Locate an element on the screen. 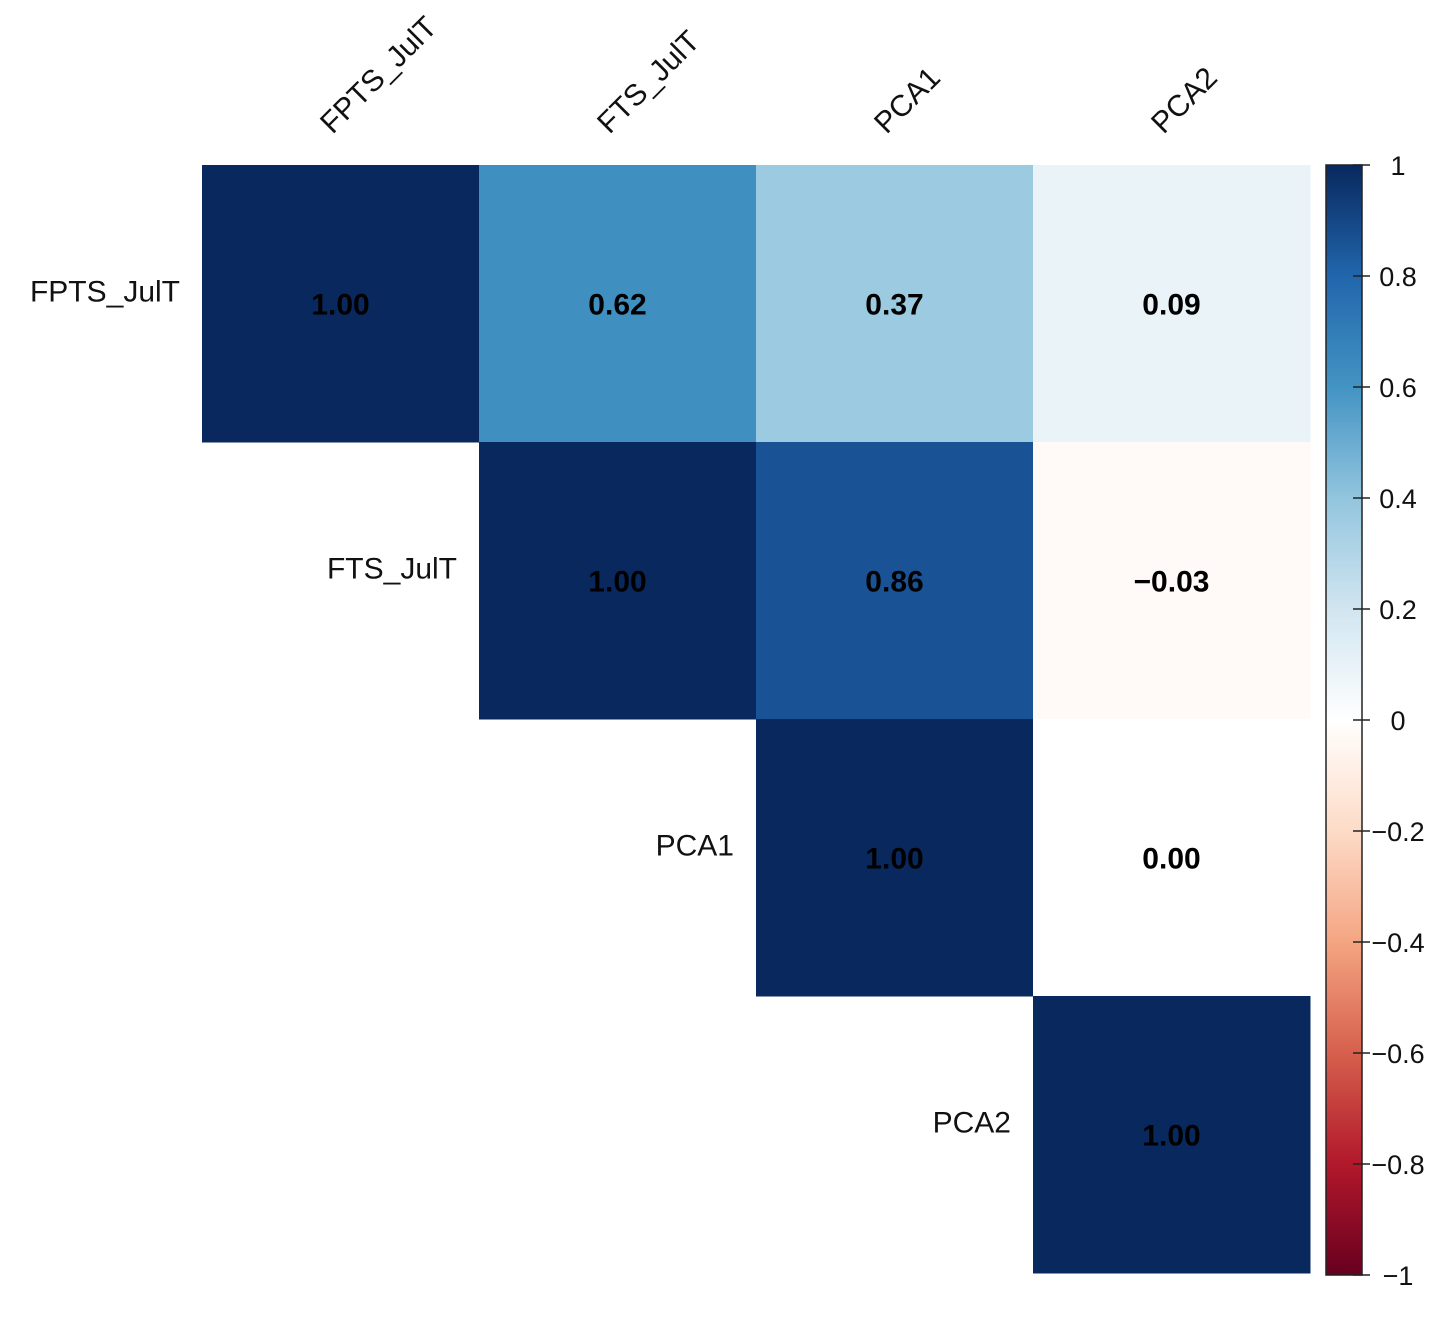 The height and width of the screenshot is (1319, 1444). row-label-2: PCA1 is located at coordinates (695, 846).